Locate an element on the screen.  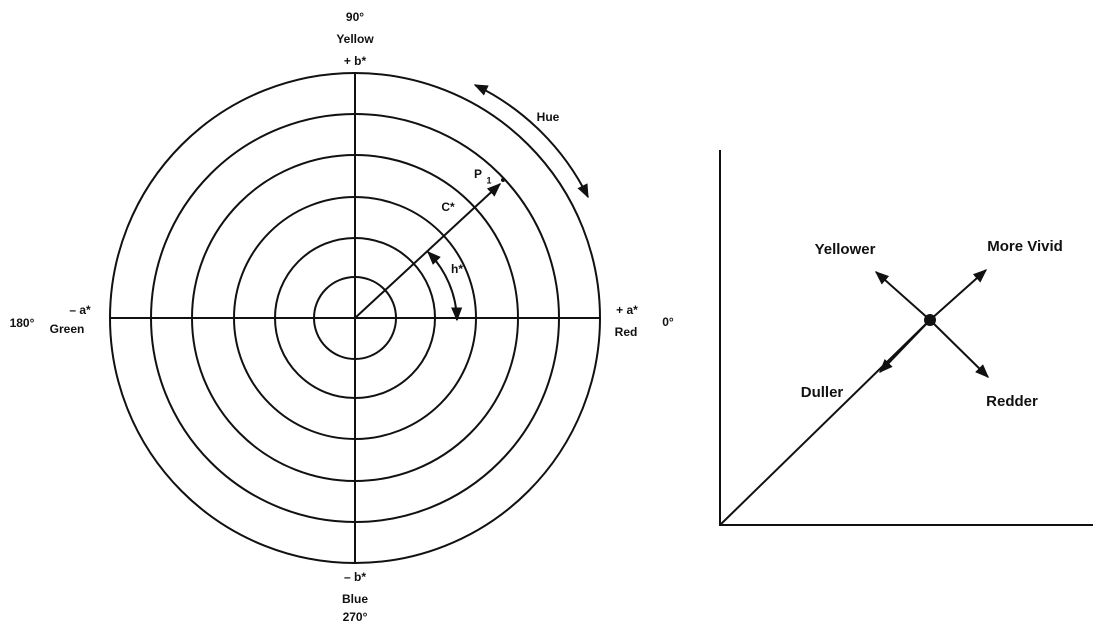
label: – a* is located at coordinates (80, 310).